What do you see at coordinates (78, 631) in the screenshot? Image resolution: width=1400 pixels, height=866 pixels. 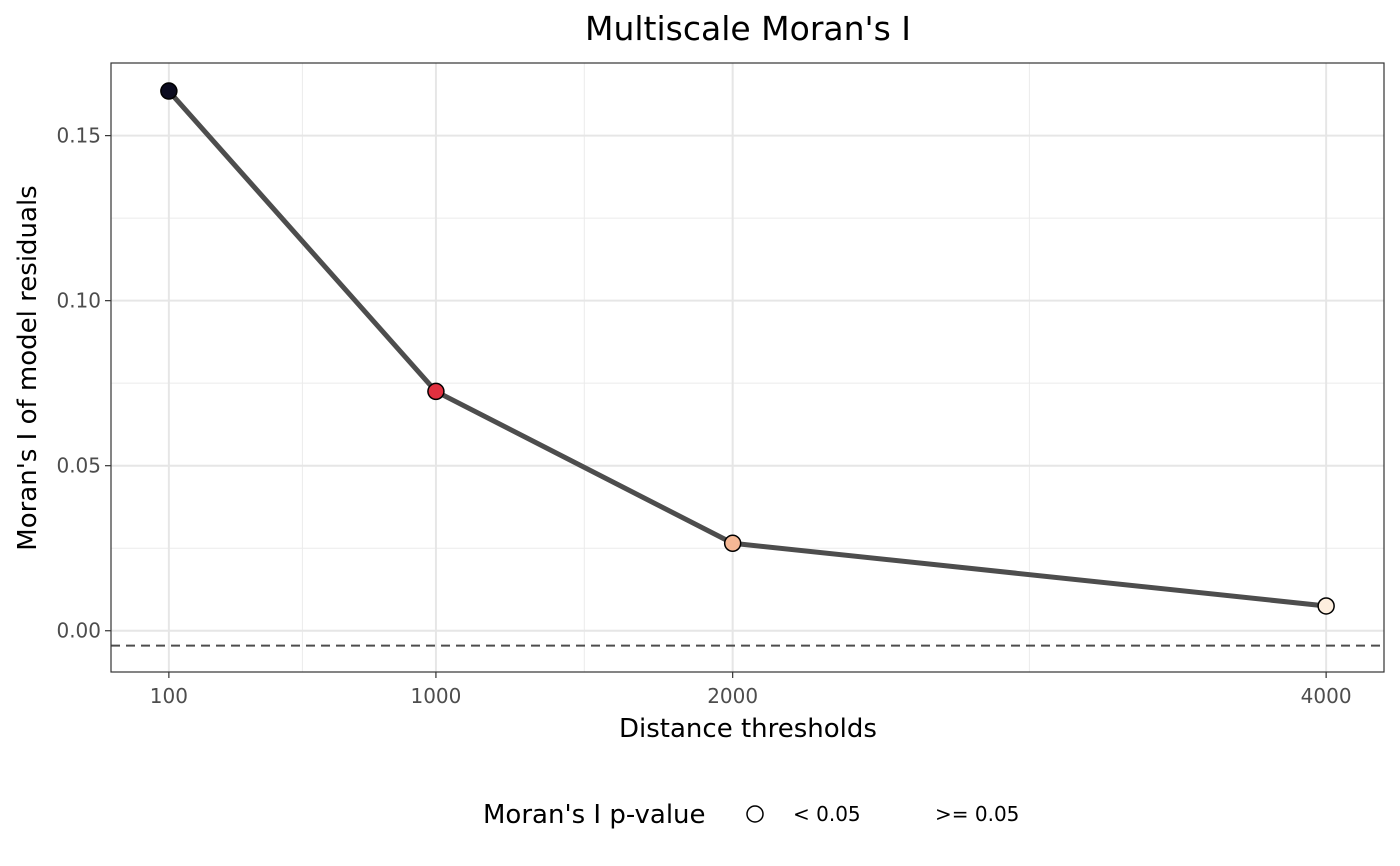 I see `y-tick-label: 0.00` at bounding box center [78, 631].